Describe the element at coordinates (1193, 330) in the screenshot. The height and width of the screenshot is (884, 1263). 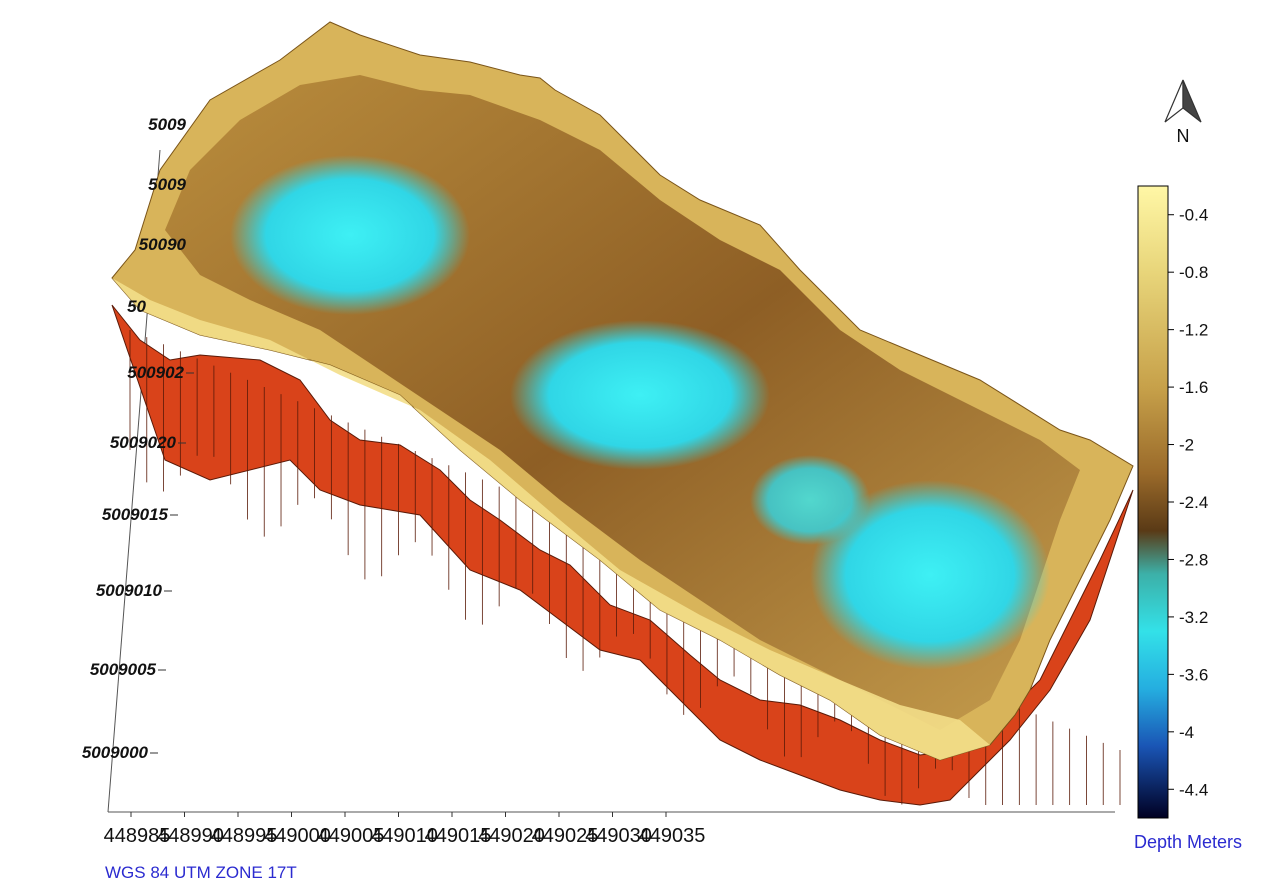
I see `colorbar-tick-label: -1.2` at that location.